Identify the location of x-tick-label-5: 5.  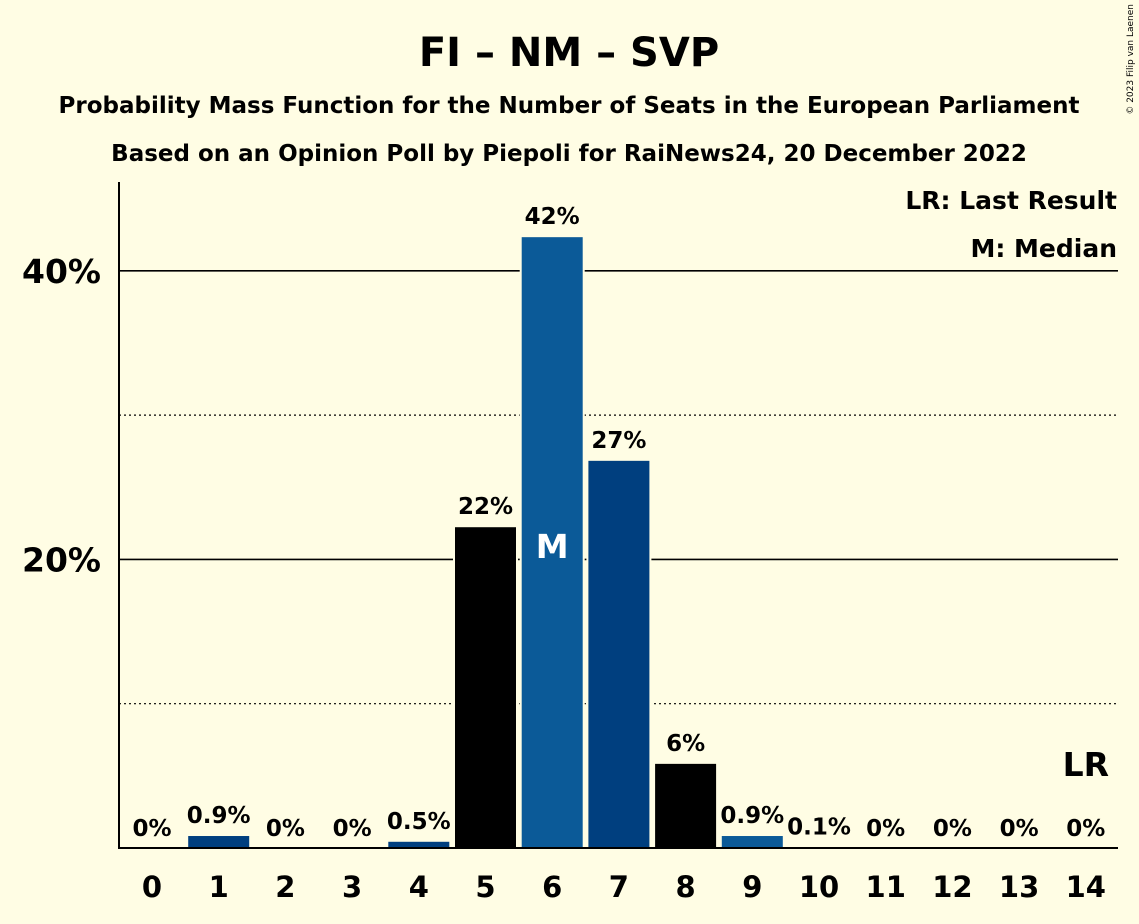
(485, 887).